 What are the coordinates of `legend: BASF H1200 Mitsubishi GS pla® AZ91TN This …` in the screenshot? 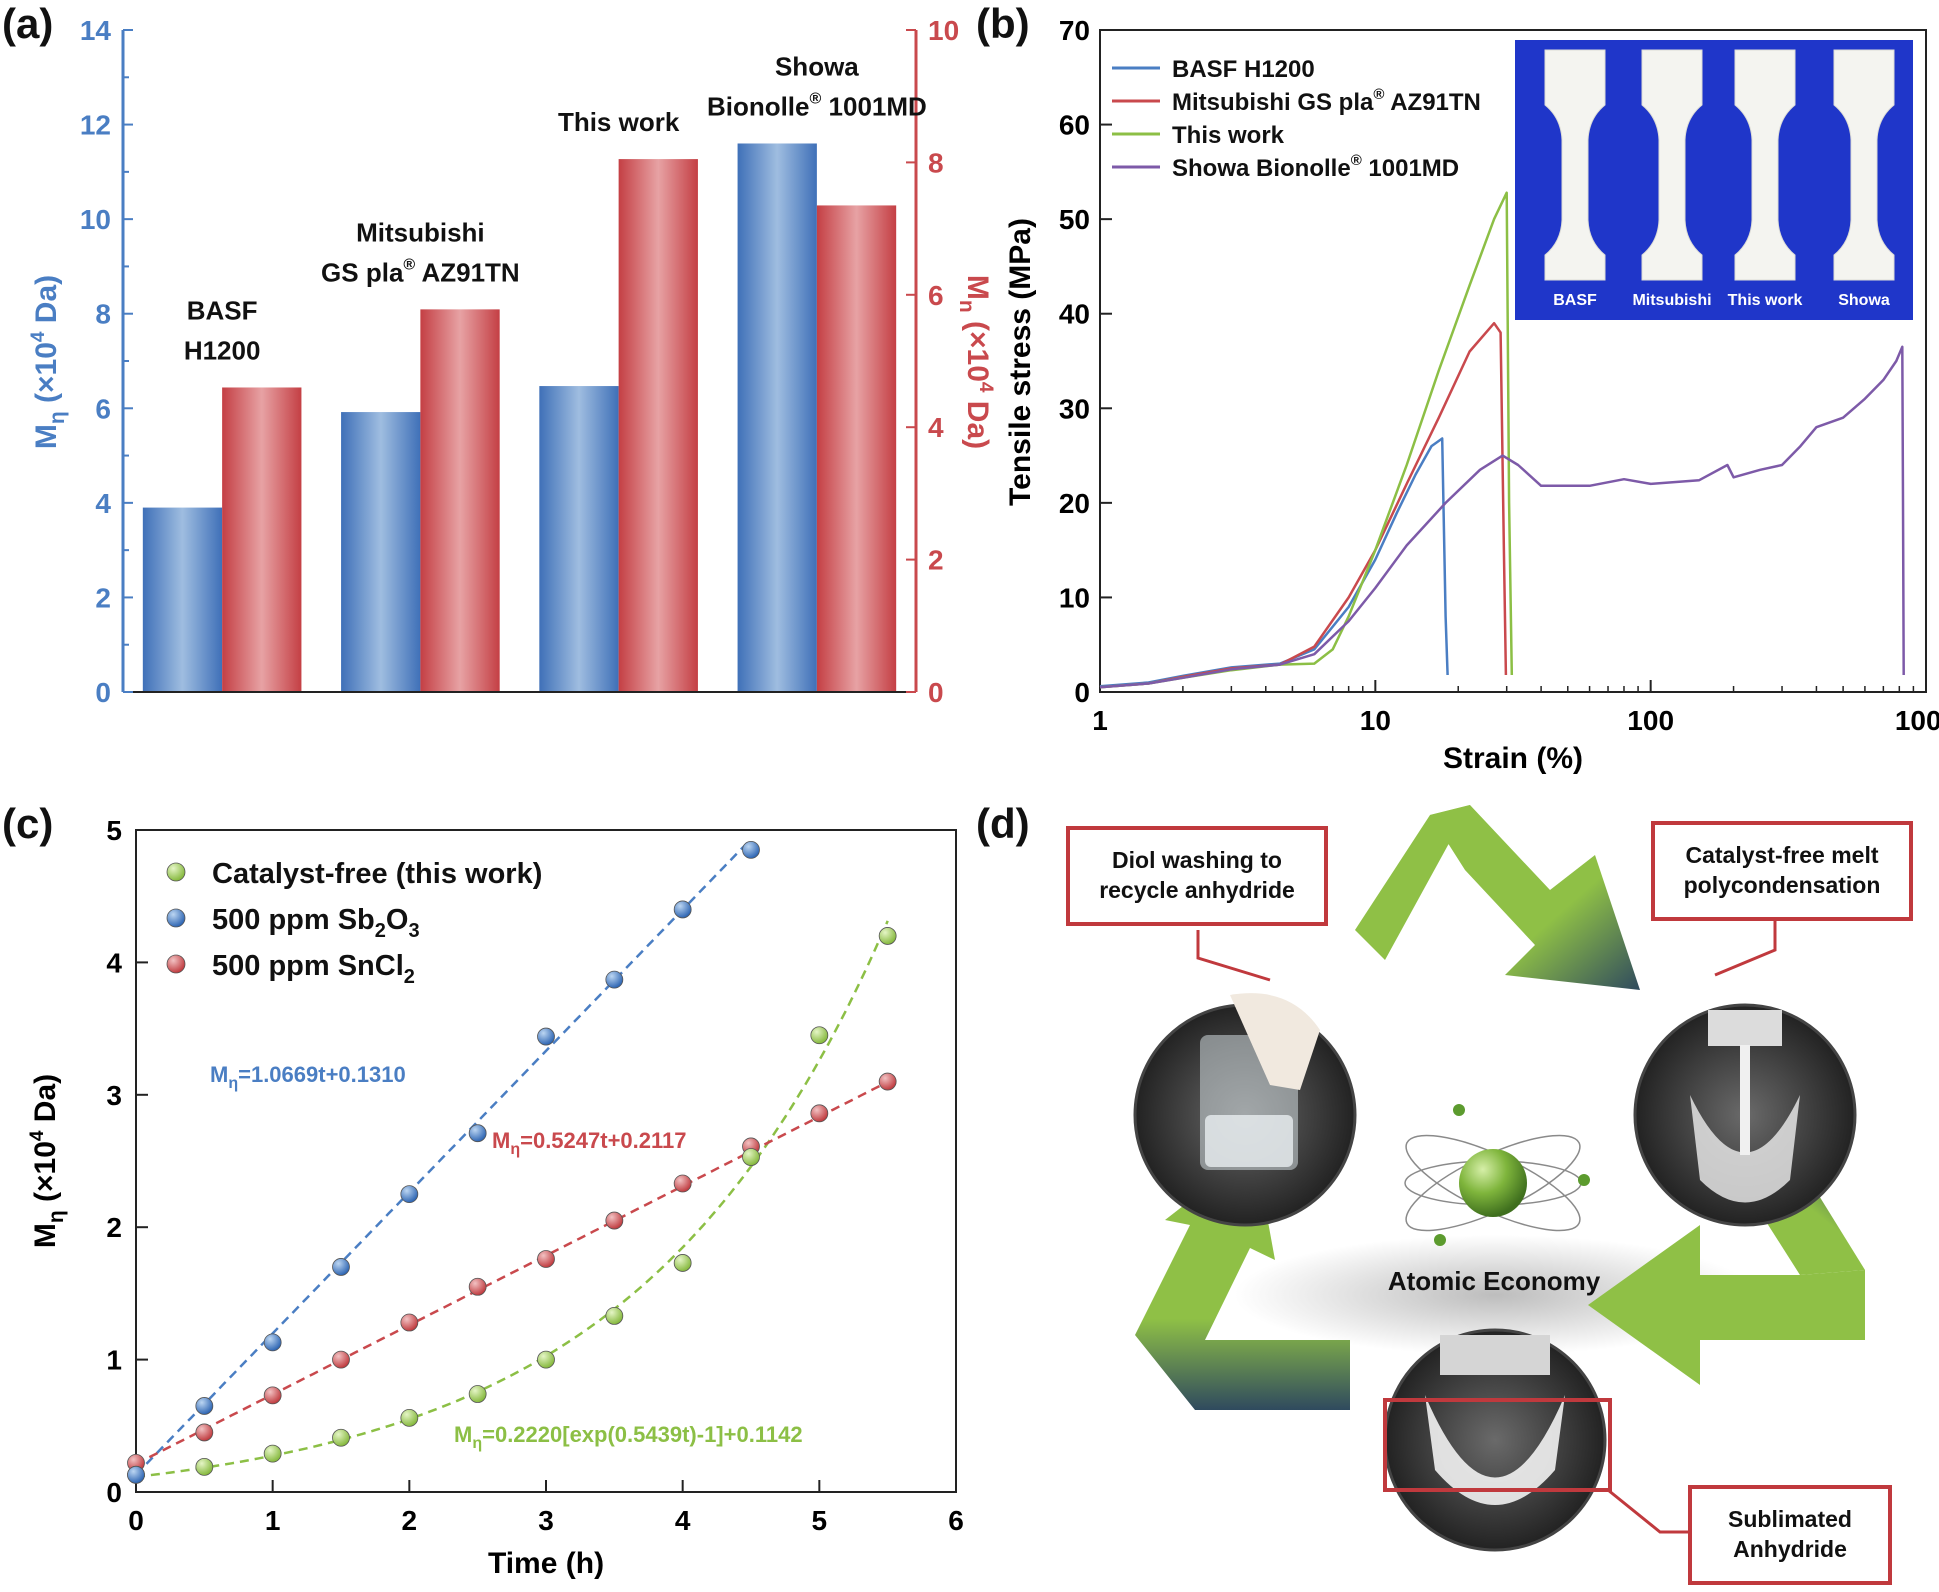 It's located at (1296, 119).